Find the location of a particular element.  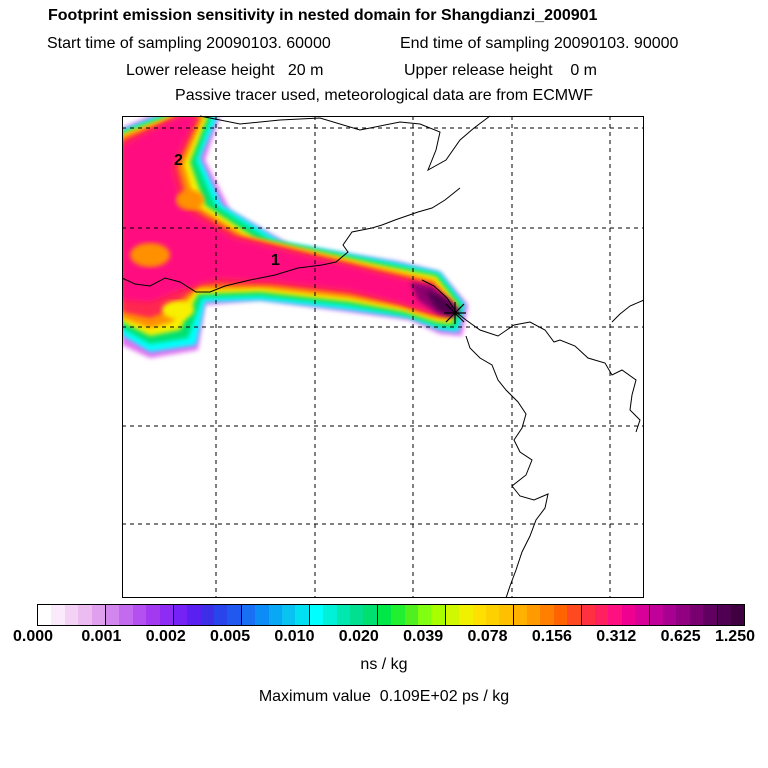

start-time-label: Start time of sampling 20090103. 60000 is located at coordinates (189, 43).